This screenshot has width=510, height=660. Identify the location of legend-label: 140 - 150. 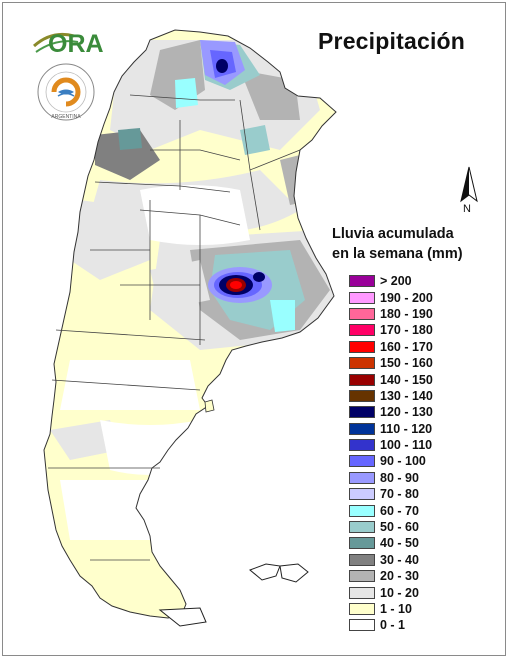
(406, 379).